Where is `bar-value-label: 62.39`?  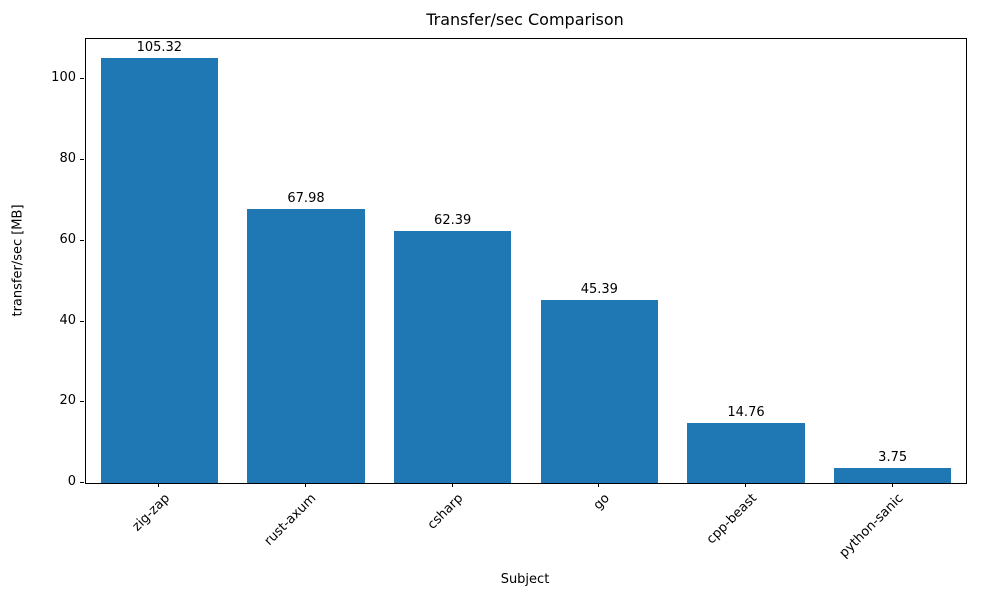
bar-value-label: 62.39 is located at coordinates (453, 221).